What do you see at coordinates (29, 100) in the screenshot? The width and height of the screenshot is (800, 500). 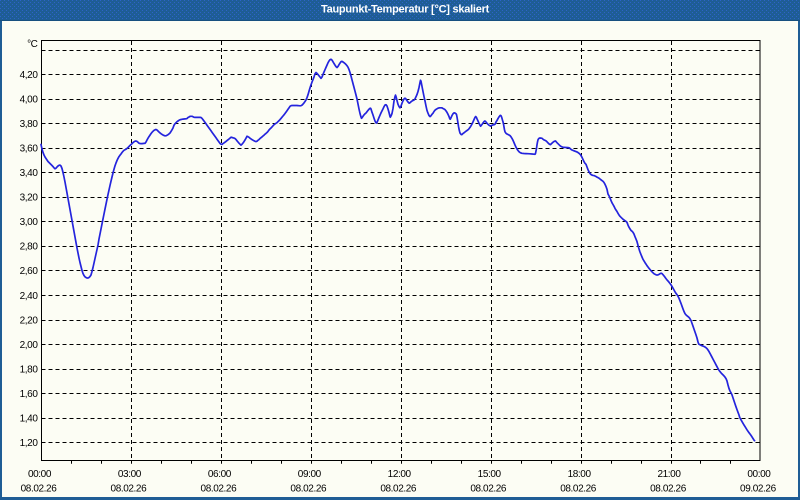 I see `svg-text: 4,00` at bounding box center [29, 100].